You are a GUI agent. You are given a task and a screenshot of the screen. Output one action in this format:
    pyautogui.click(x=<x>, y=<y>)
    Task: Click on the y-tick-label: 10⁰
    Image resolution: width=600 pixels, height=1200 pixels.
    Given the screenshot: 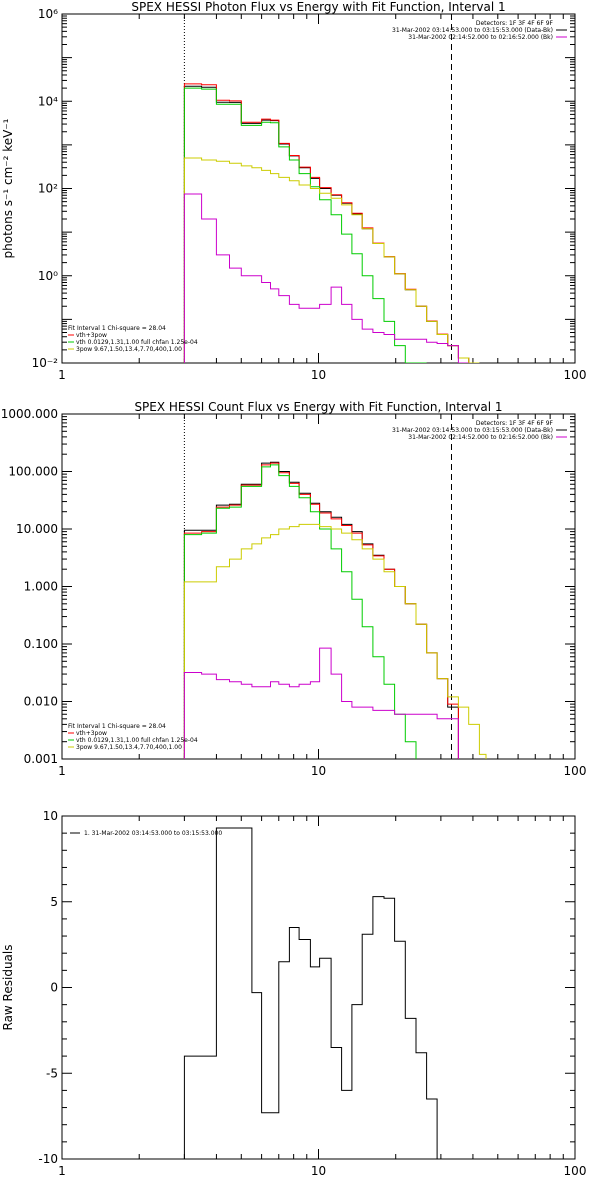 What is the action you would take?
    pyautogui.click(x=48, y=276)
    